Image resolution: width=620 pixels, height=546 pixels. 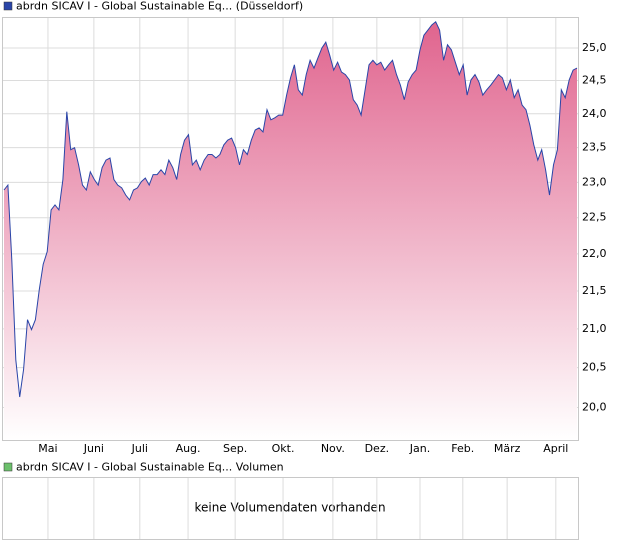 I want to click on x-tick-label: Okt., so click(x=283, y=448).